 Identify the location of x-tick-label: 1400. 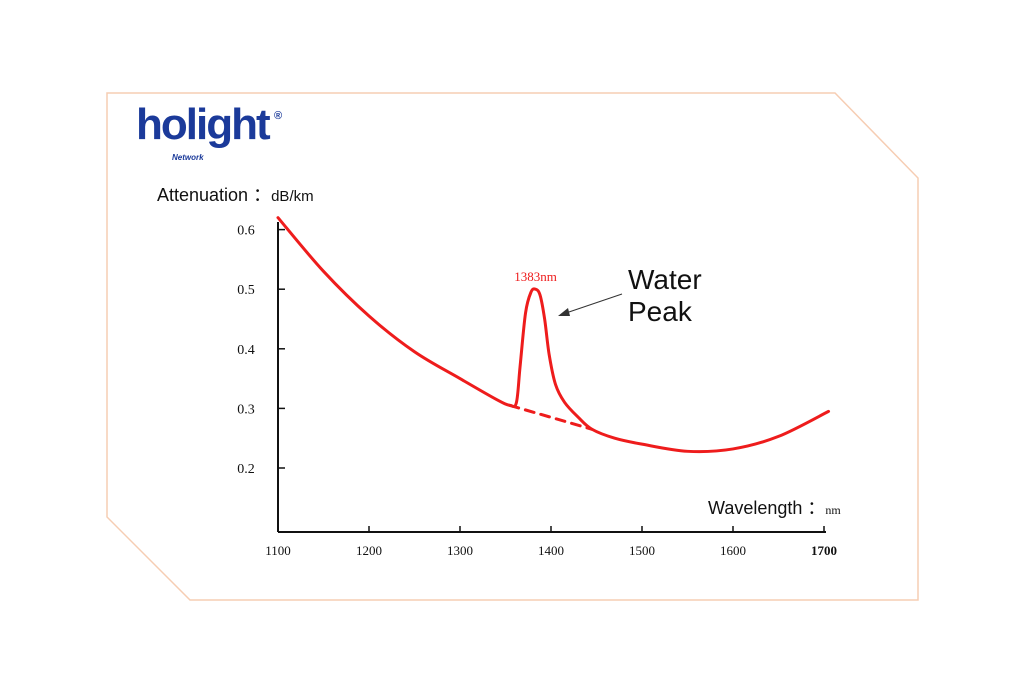
(551, 550).